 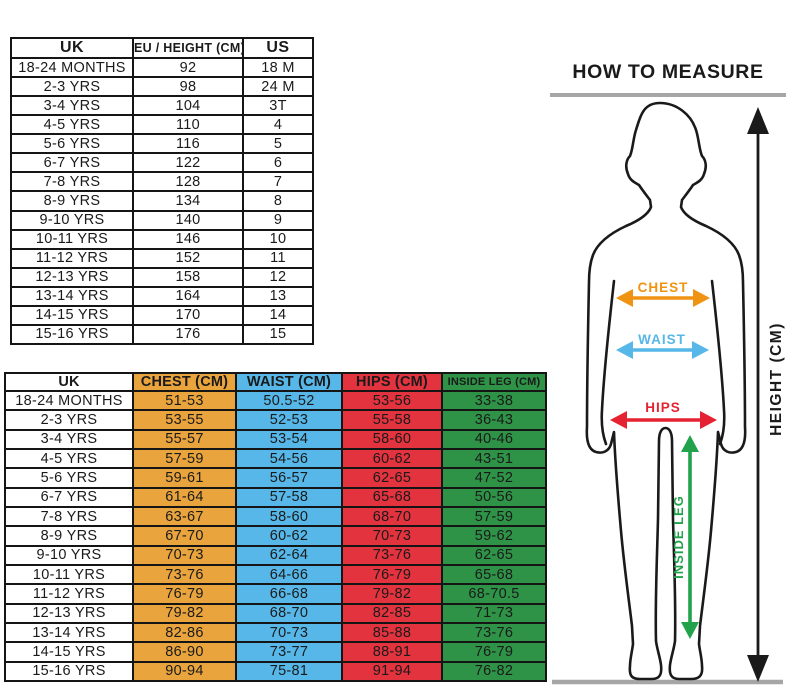 I want to click on size-table-row: 4-5 YRS 110 4, so click(x=162, y=125).